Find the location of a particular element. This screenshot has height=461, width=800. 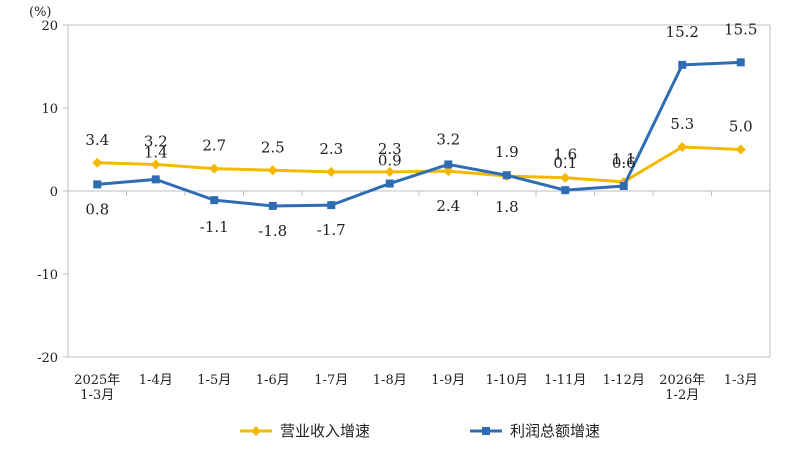

data-label: 1.4 is located at coordinates (156, 152).